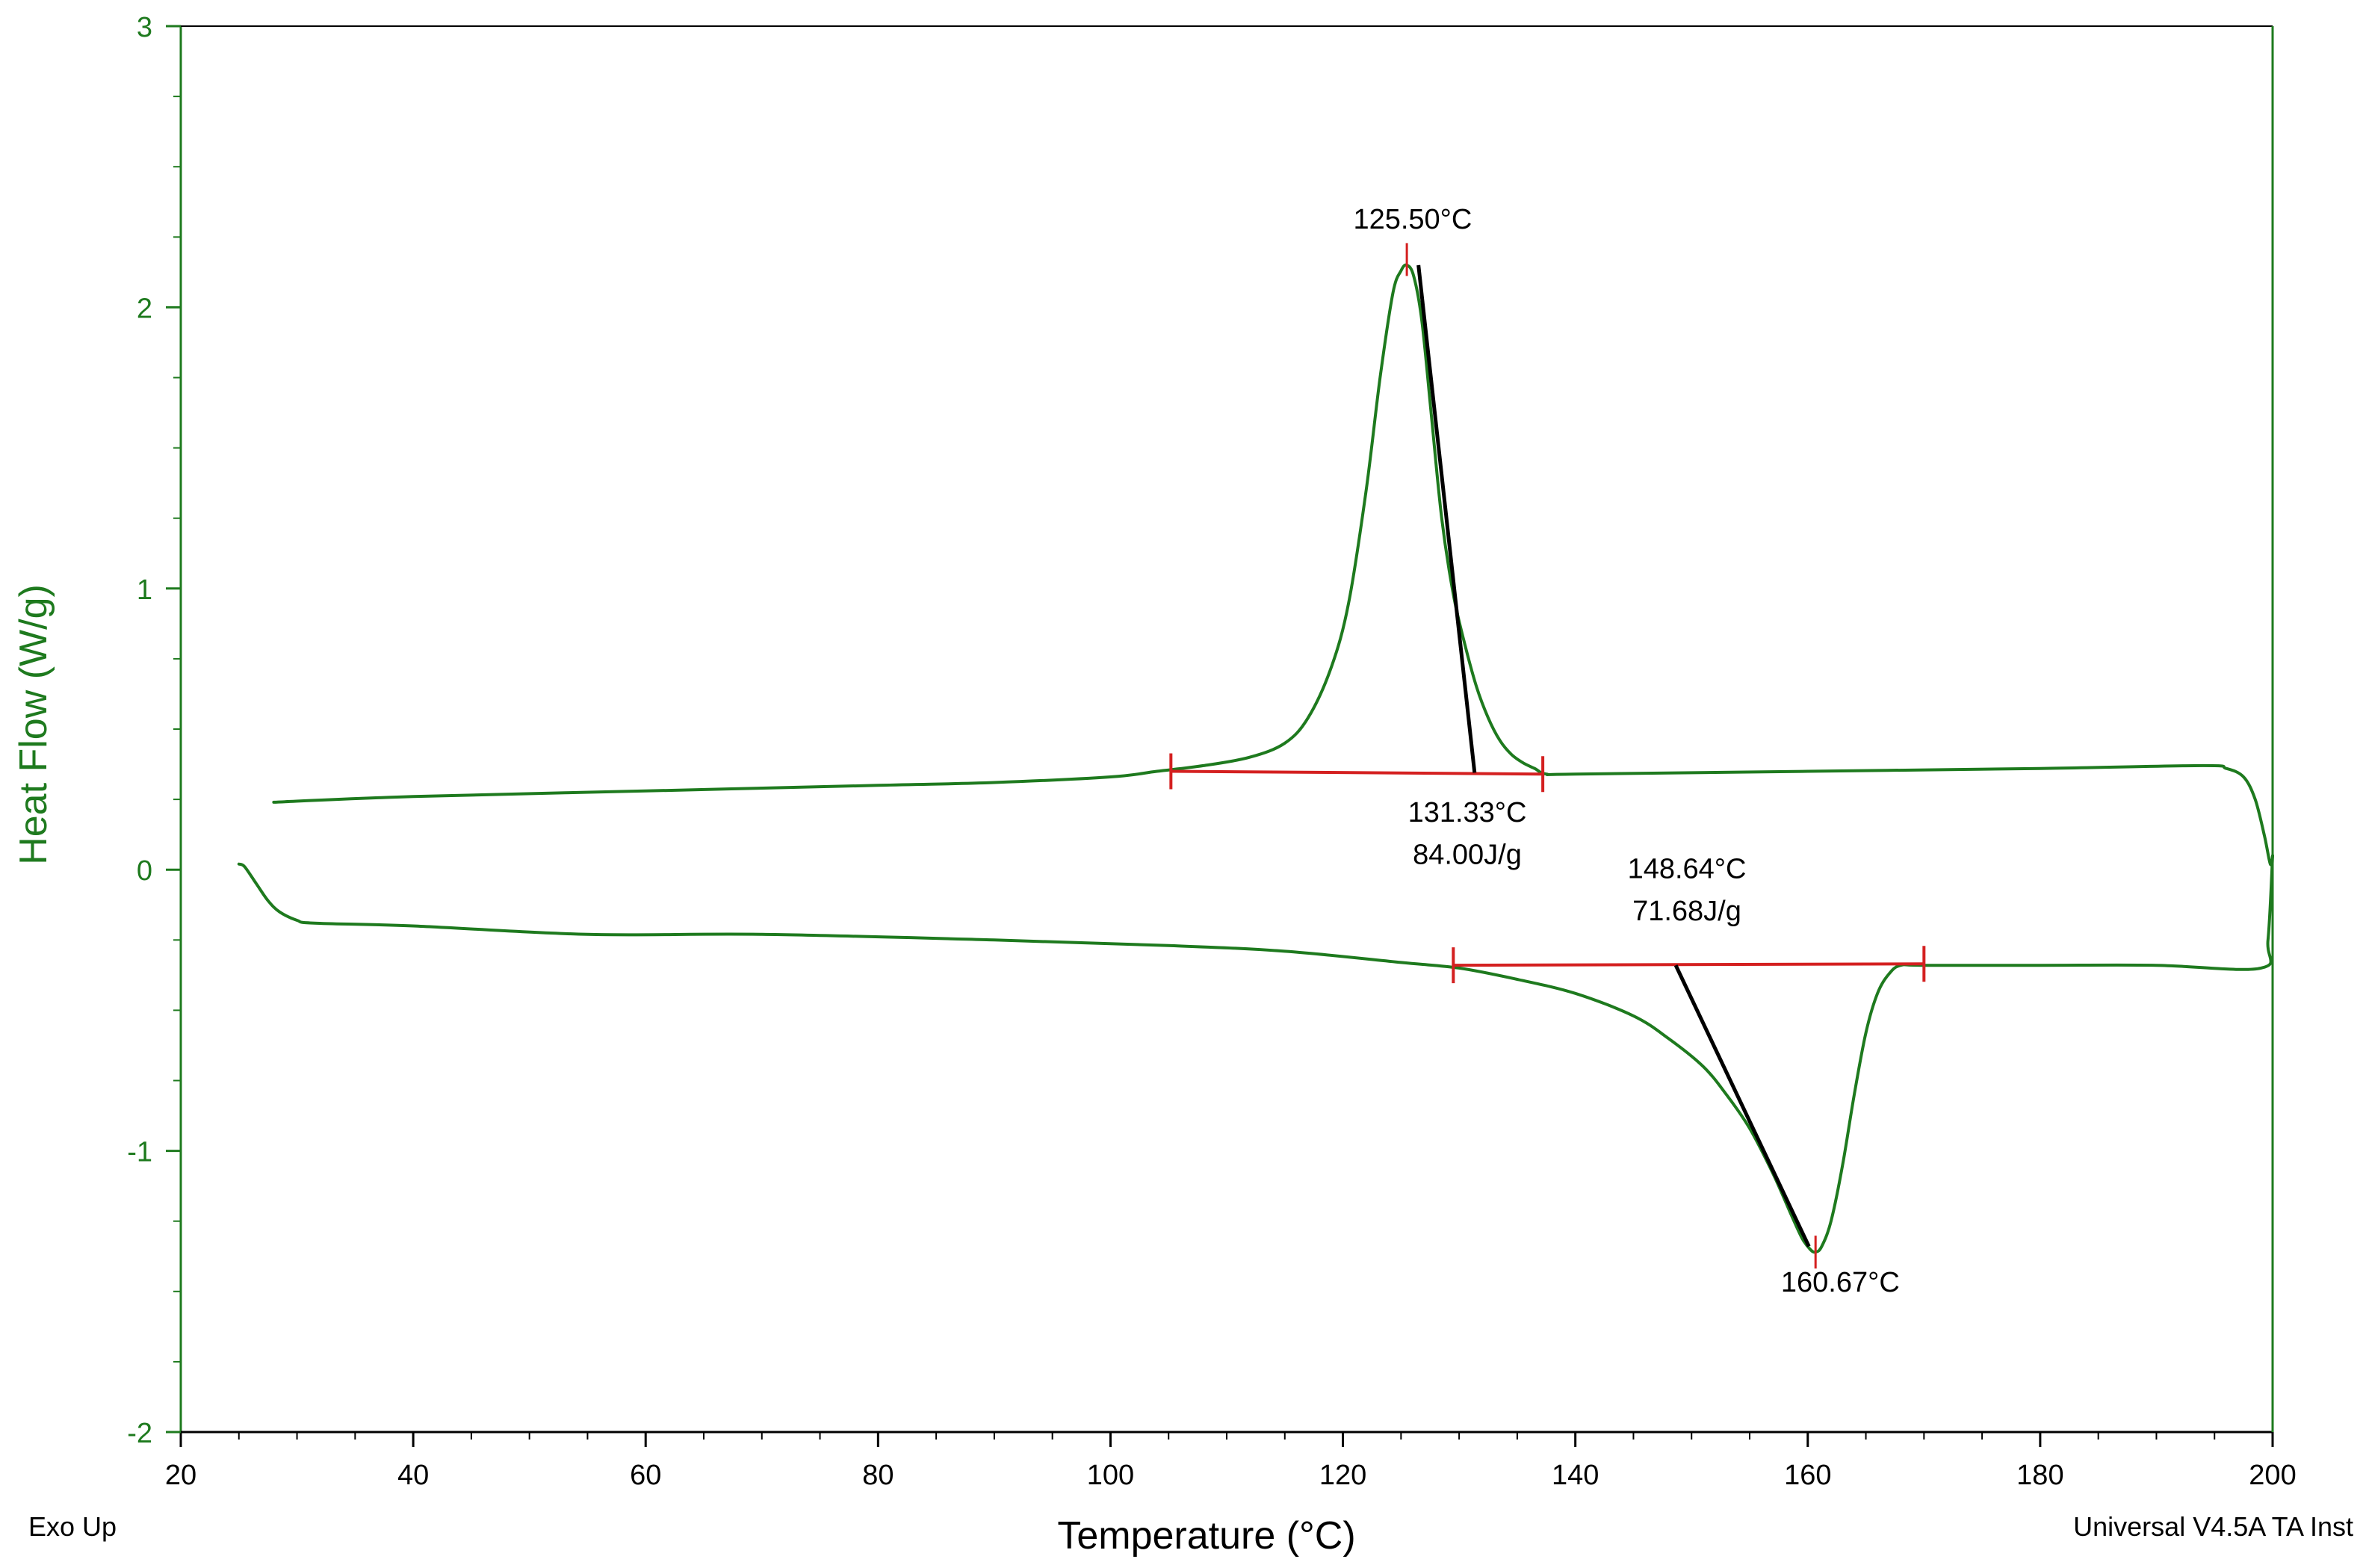  I want to click on y-tick-label: 0, so click(144, 871).